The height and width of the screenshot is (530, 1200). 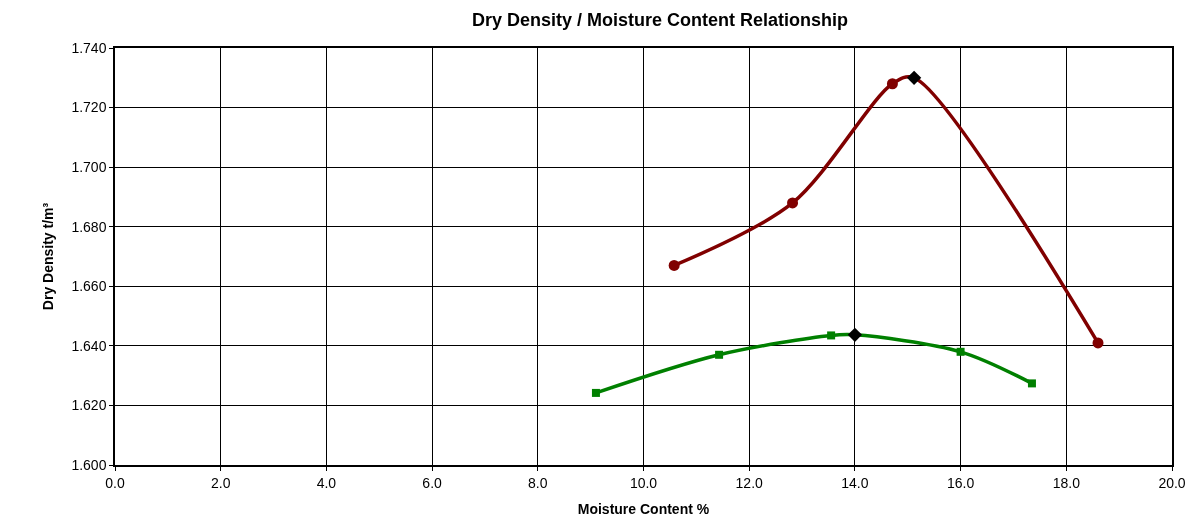 What do you see at coordinates (89, 345) in the screenshot?
I see `y-tick-label: 1.640` at bounding box center [89, 345].